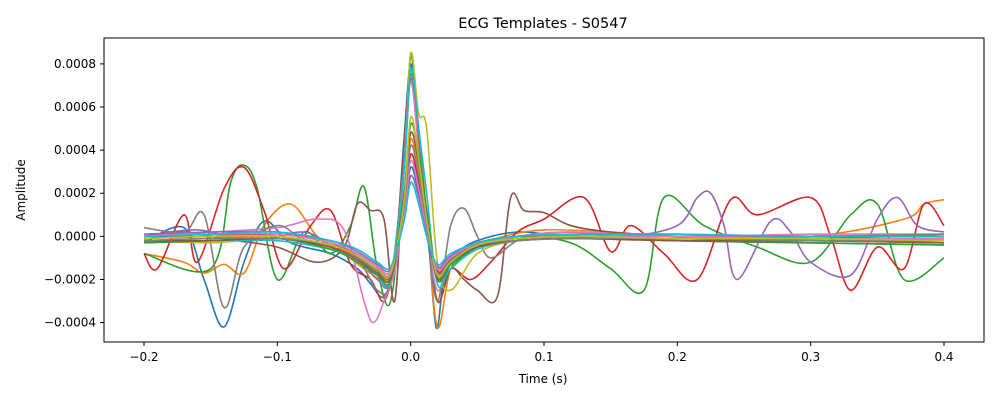  Describe the element at coordinates (75, 150) in the screenshot. I see `y-tick-label: 0.0004` at that location.